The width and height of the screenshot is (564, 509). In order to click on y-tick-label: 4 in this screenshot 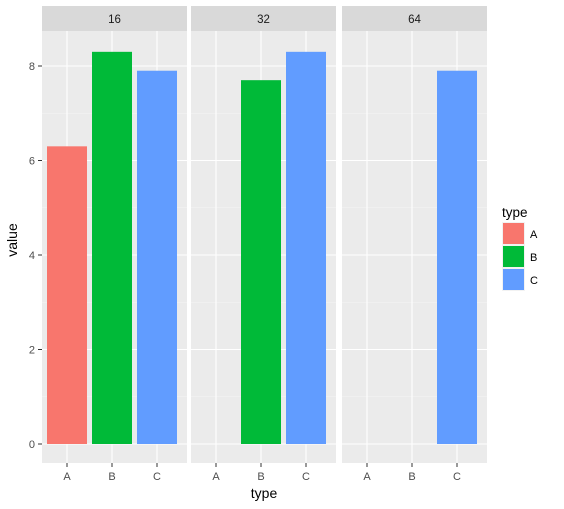, I will do `click(32, 256)`.